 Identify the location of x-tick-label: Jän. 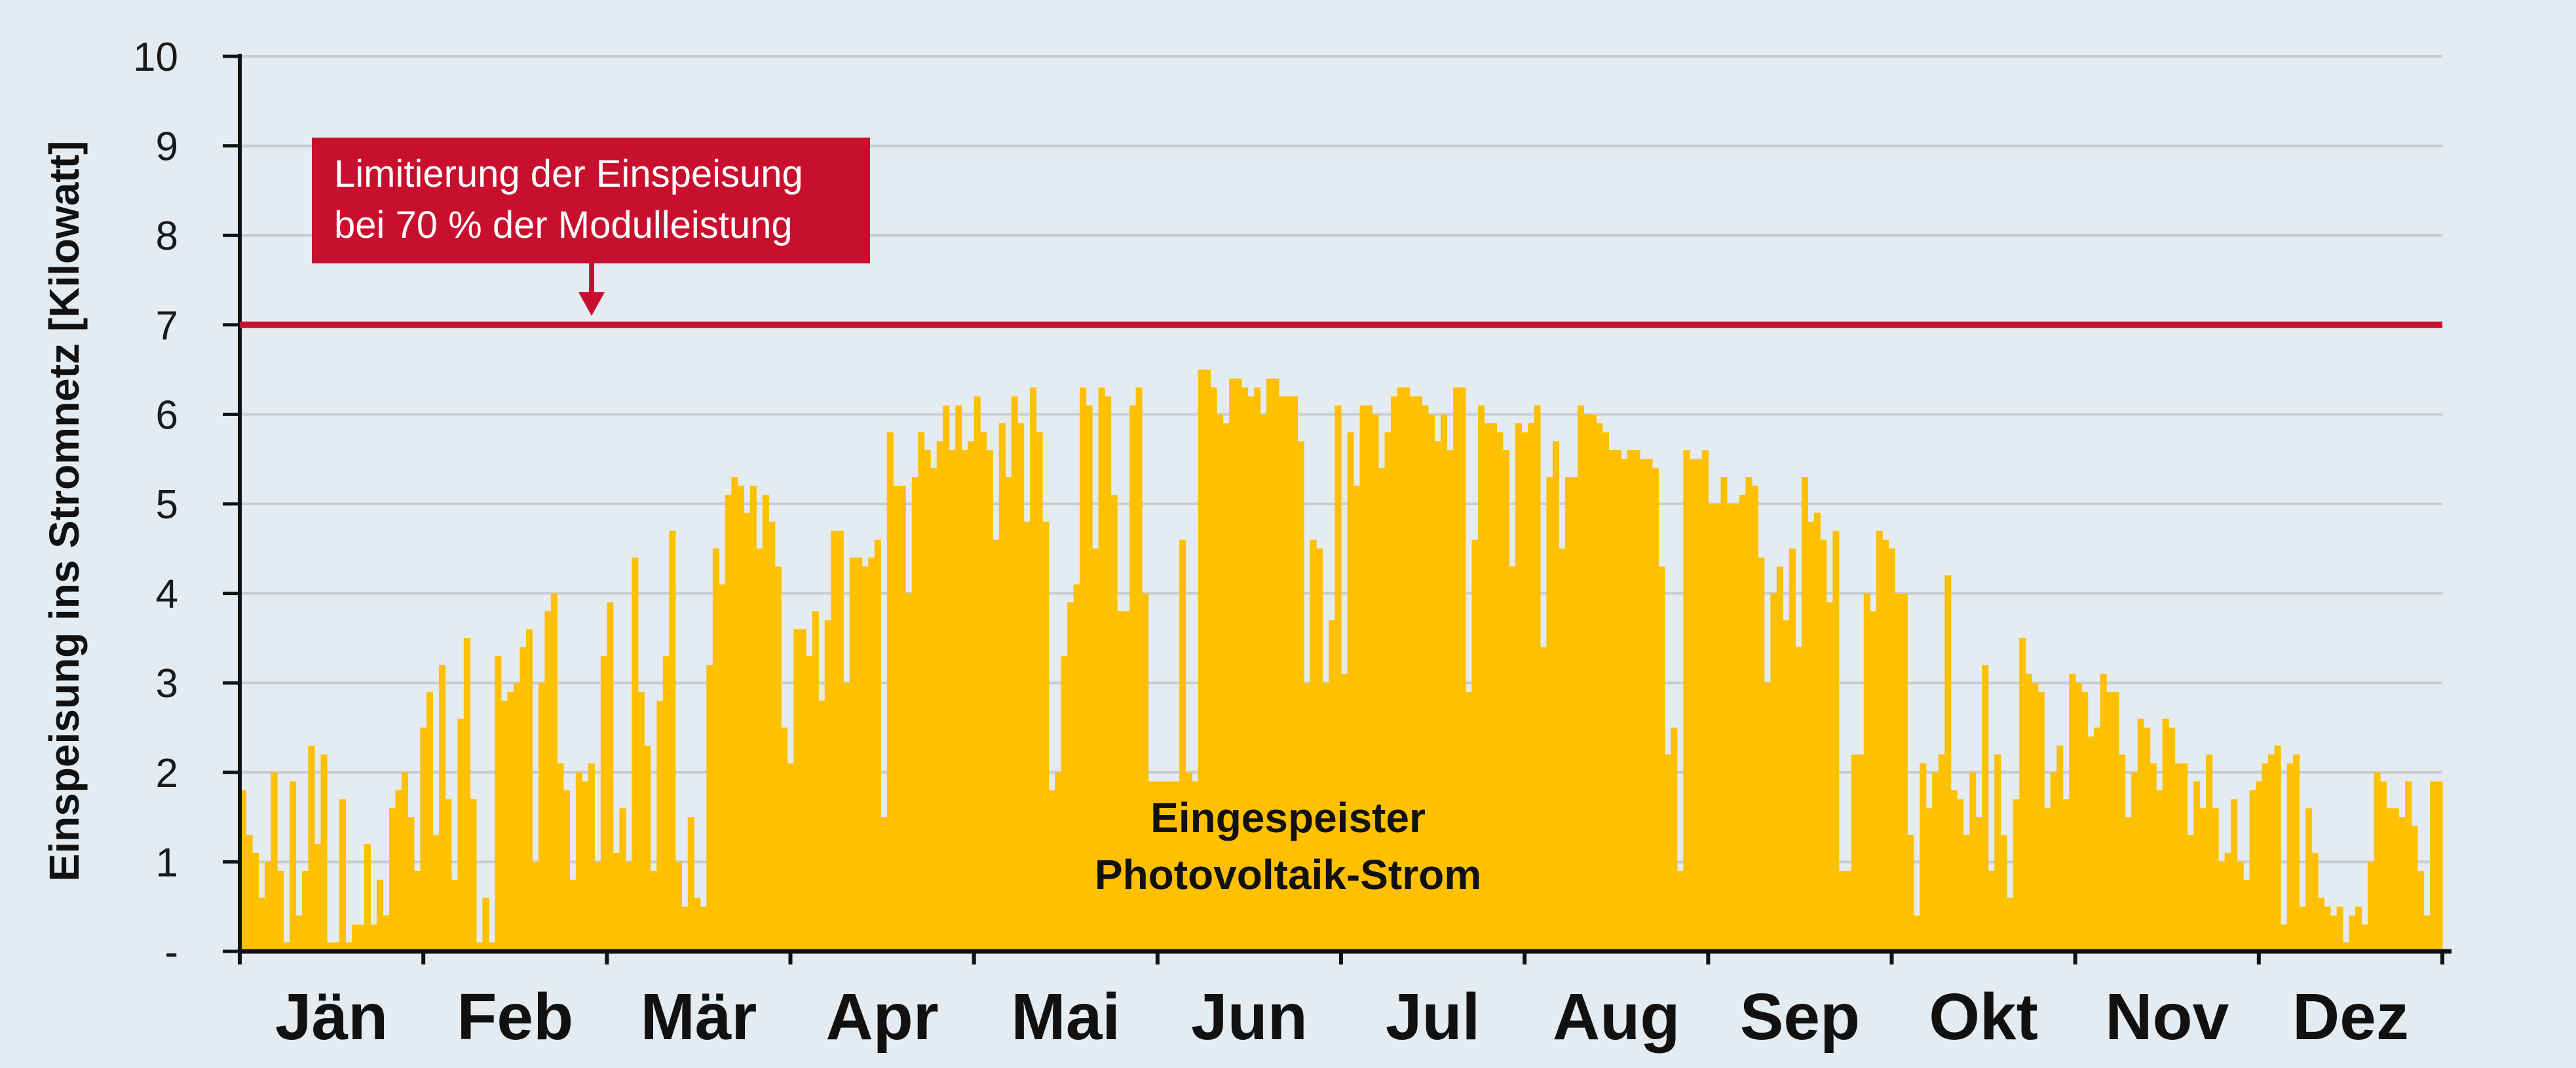
(331, 1017).